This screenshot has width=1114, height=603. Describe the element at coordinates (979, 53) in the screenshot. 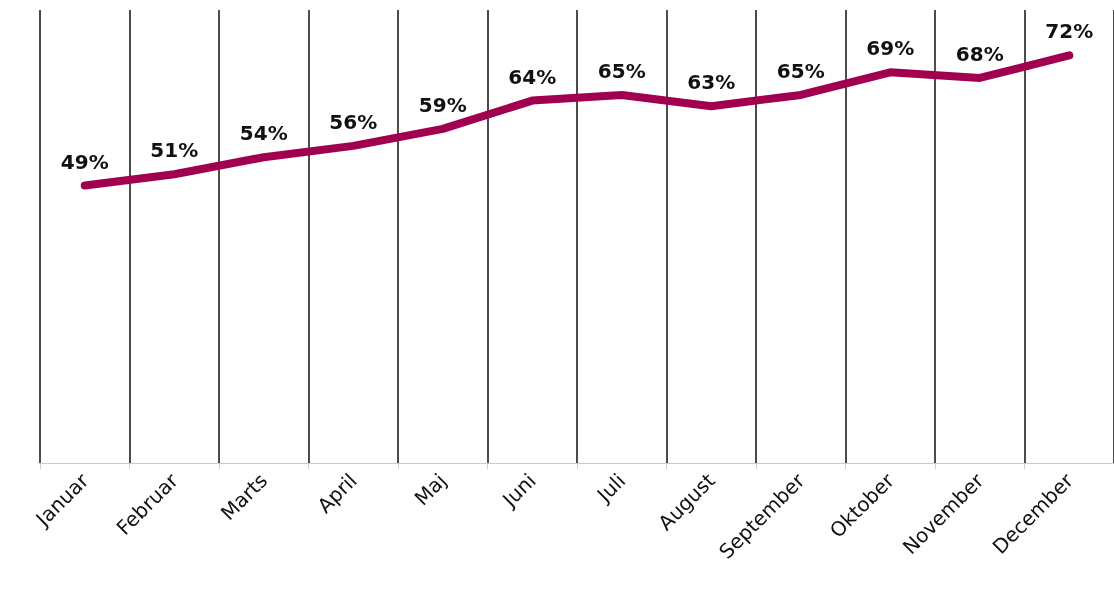

I see `data-label: 68%` at that location.